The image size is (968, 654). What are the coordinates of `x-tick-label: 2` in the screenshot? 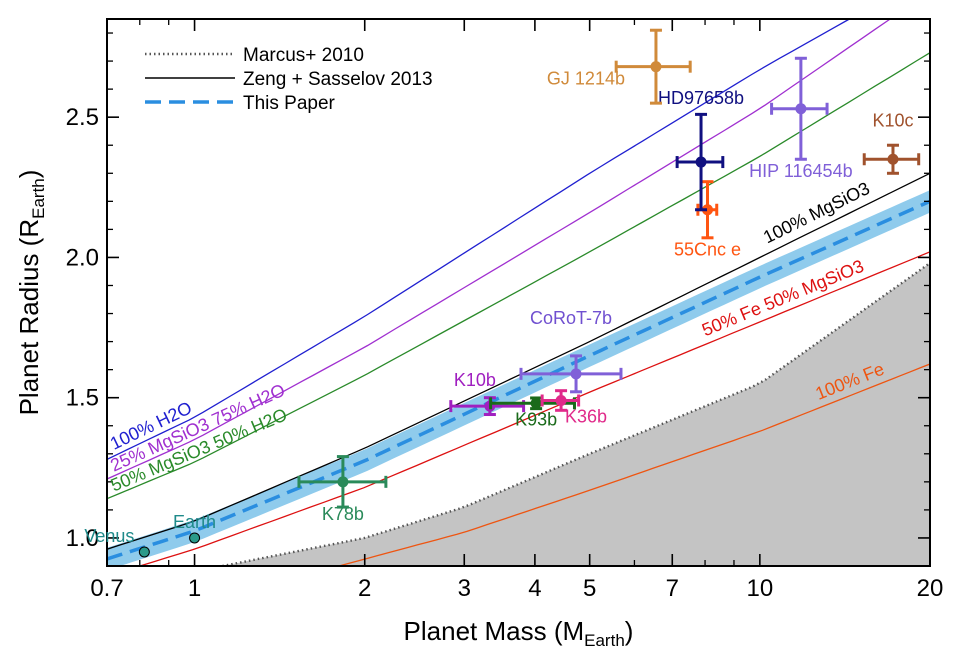 It's located at (364, 588).